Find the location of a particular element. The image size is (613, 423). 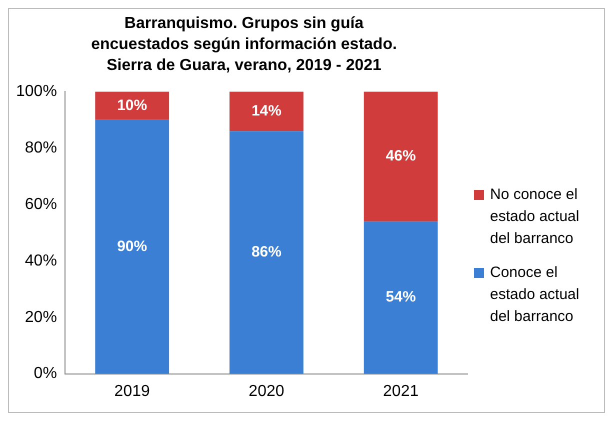

y-tick-label: 60% is located at coordinates (40, 204).